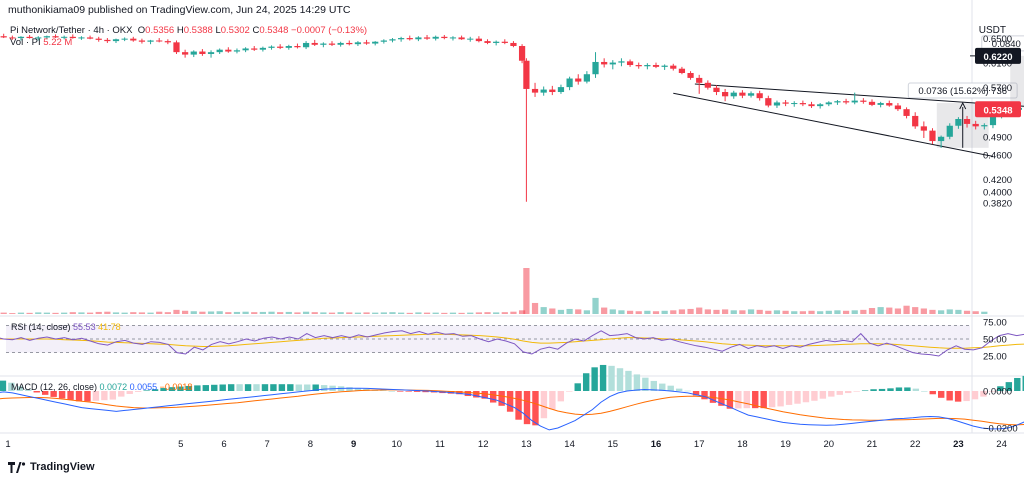 This screenshot has height=478, width=1024. Describe the element at coordinates (613, 444) in the screenshot. I see `time-tick-label: 15` at that location.